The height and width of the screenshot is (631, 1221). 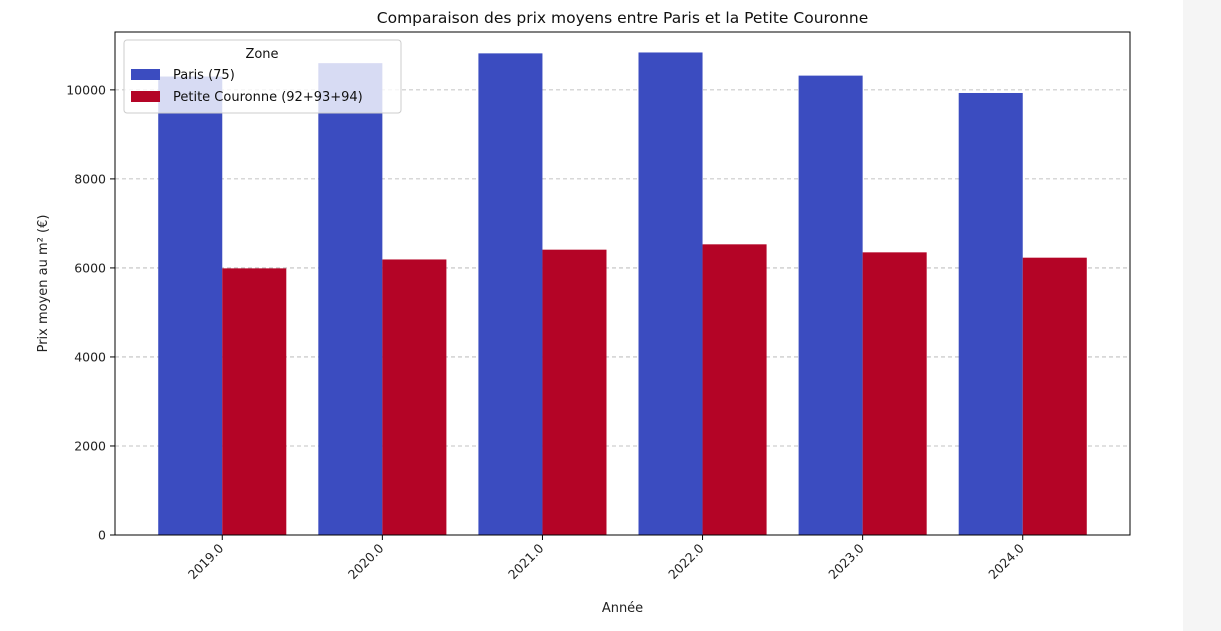 I want to click on x-tick-label: 2020.0, so click(x=366, y=561).